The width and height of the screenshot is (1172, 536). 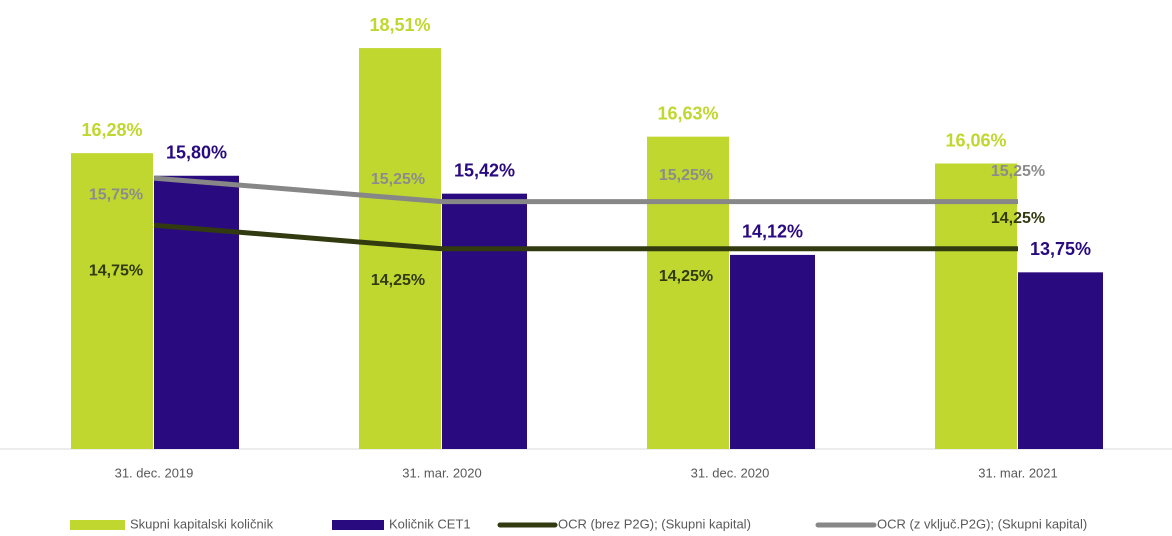 I want to click on bar-value-label: 15,42%, so click(x=484, y=170).